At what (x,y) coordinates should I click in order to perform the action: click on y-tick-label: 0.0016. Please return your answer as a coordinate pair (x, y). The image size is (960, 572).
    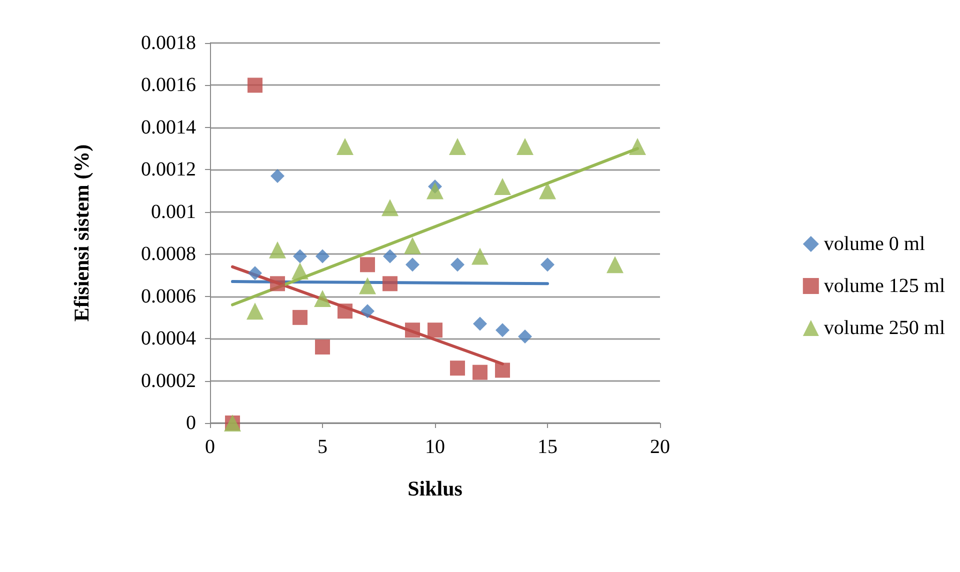
    Looking at the image, I should click on (168, 85).